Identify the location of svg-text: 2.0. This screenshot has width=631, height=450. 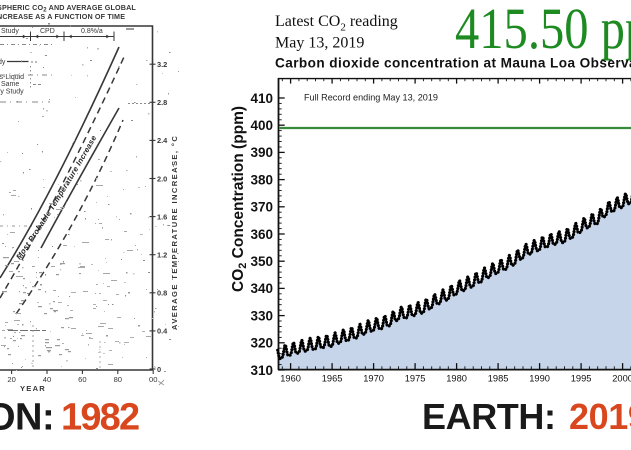
(162, 178).